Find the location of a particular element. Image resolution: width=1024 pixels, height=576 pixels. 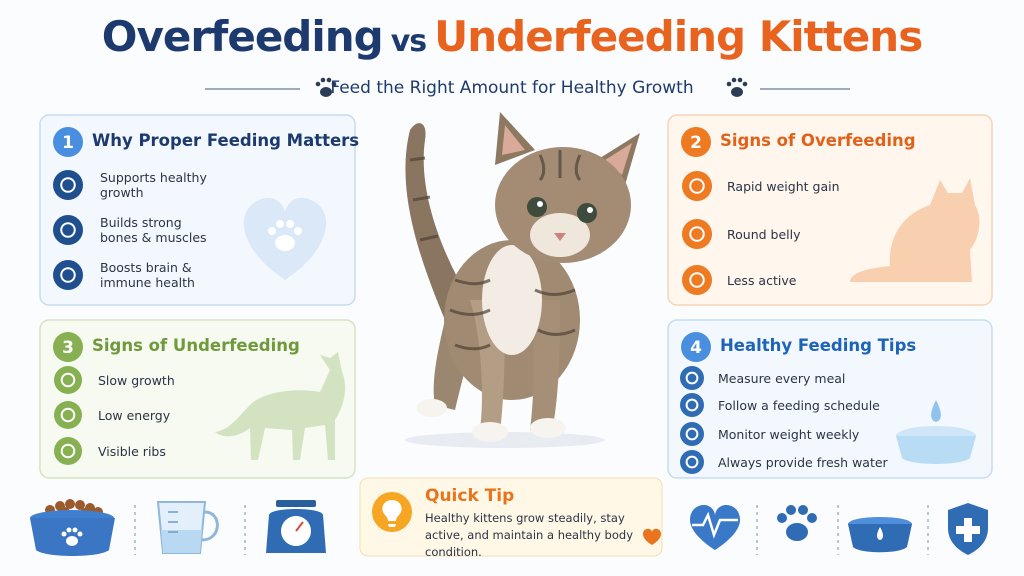

food-bowl-icon is located at coordinates (72, 527).